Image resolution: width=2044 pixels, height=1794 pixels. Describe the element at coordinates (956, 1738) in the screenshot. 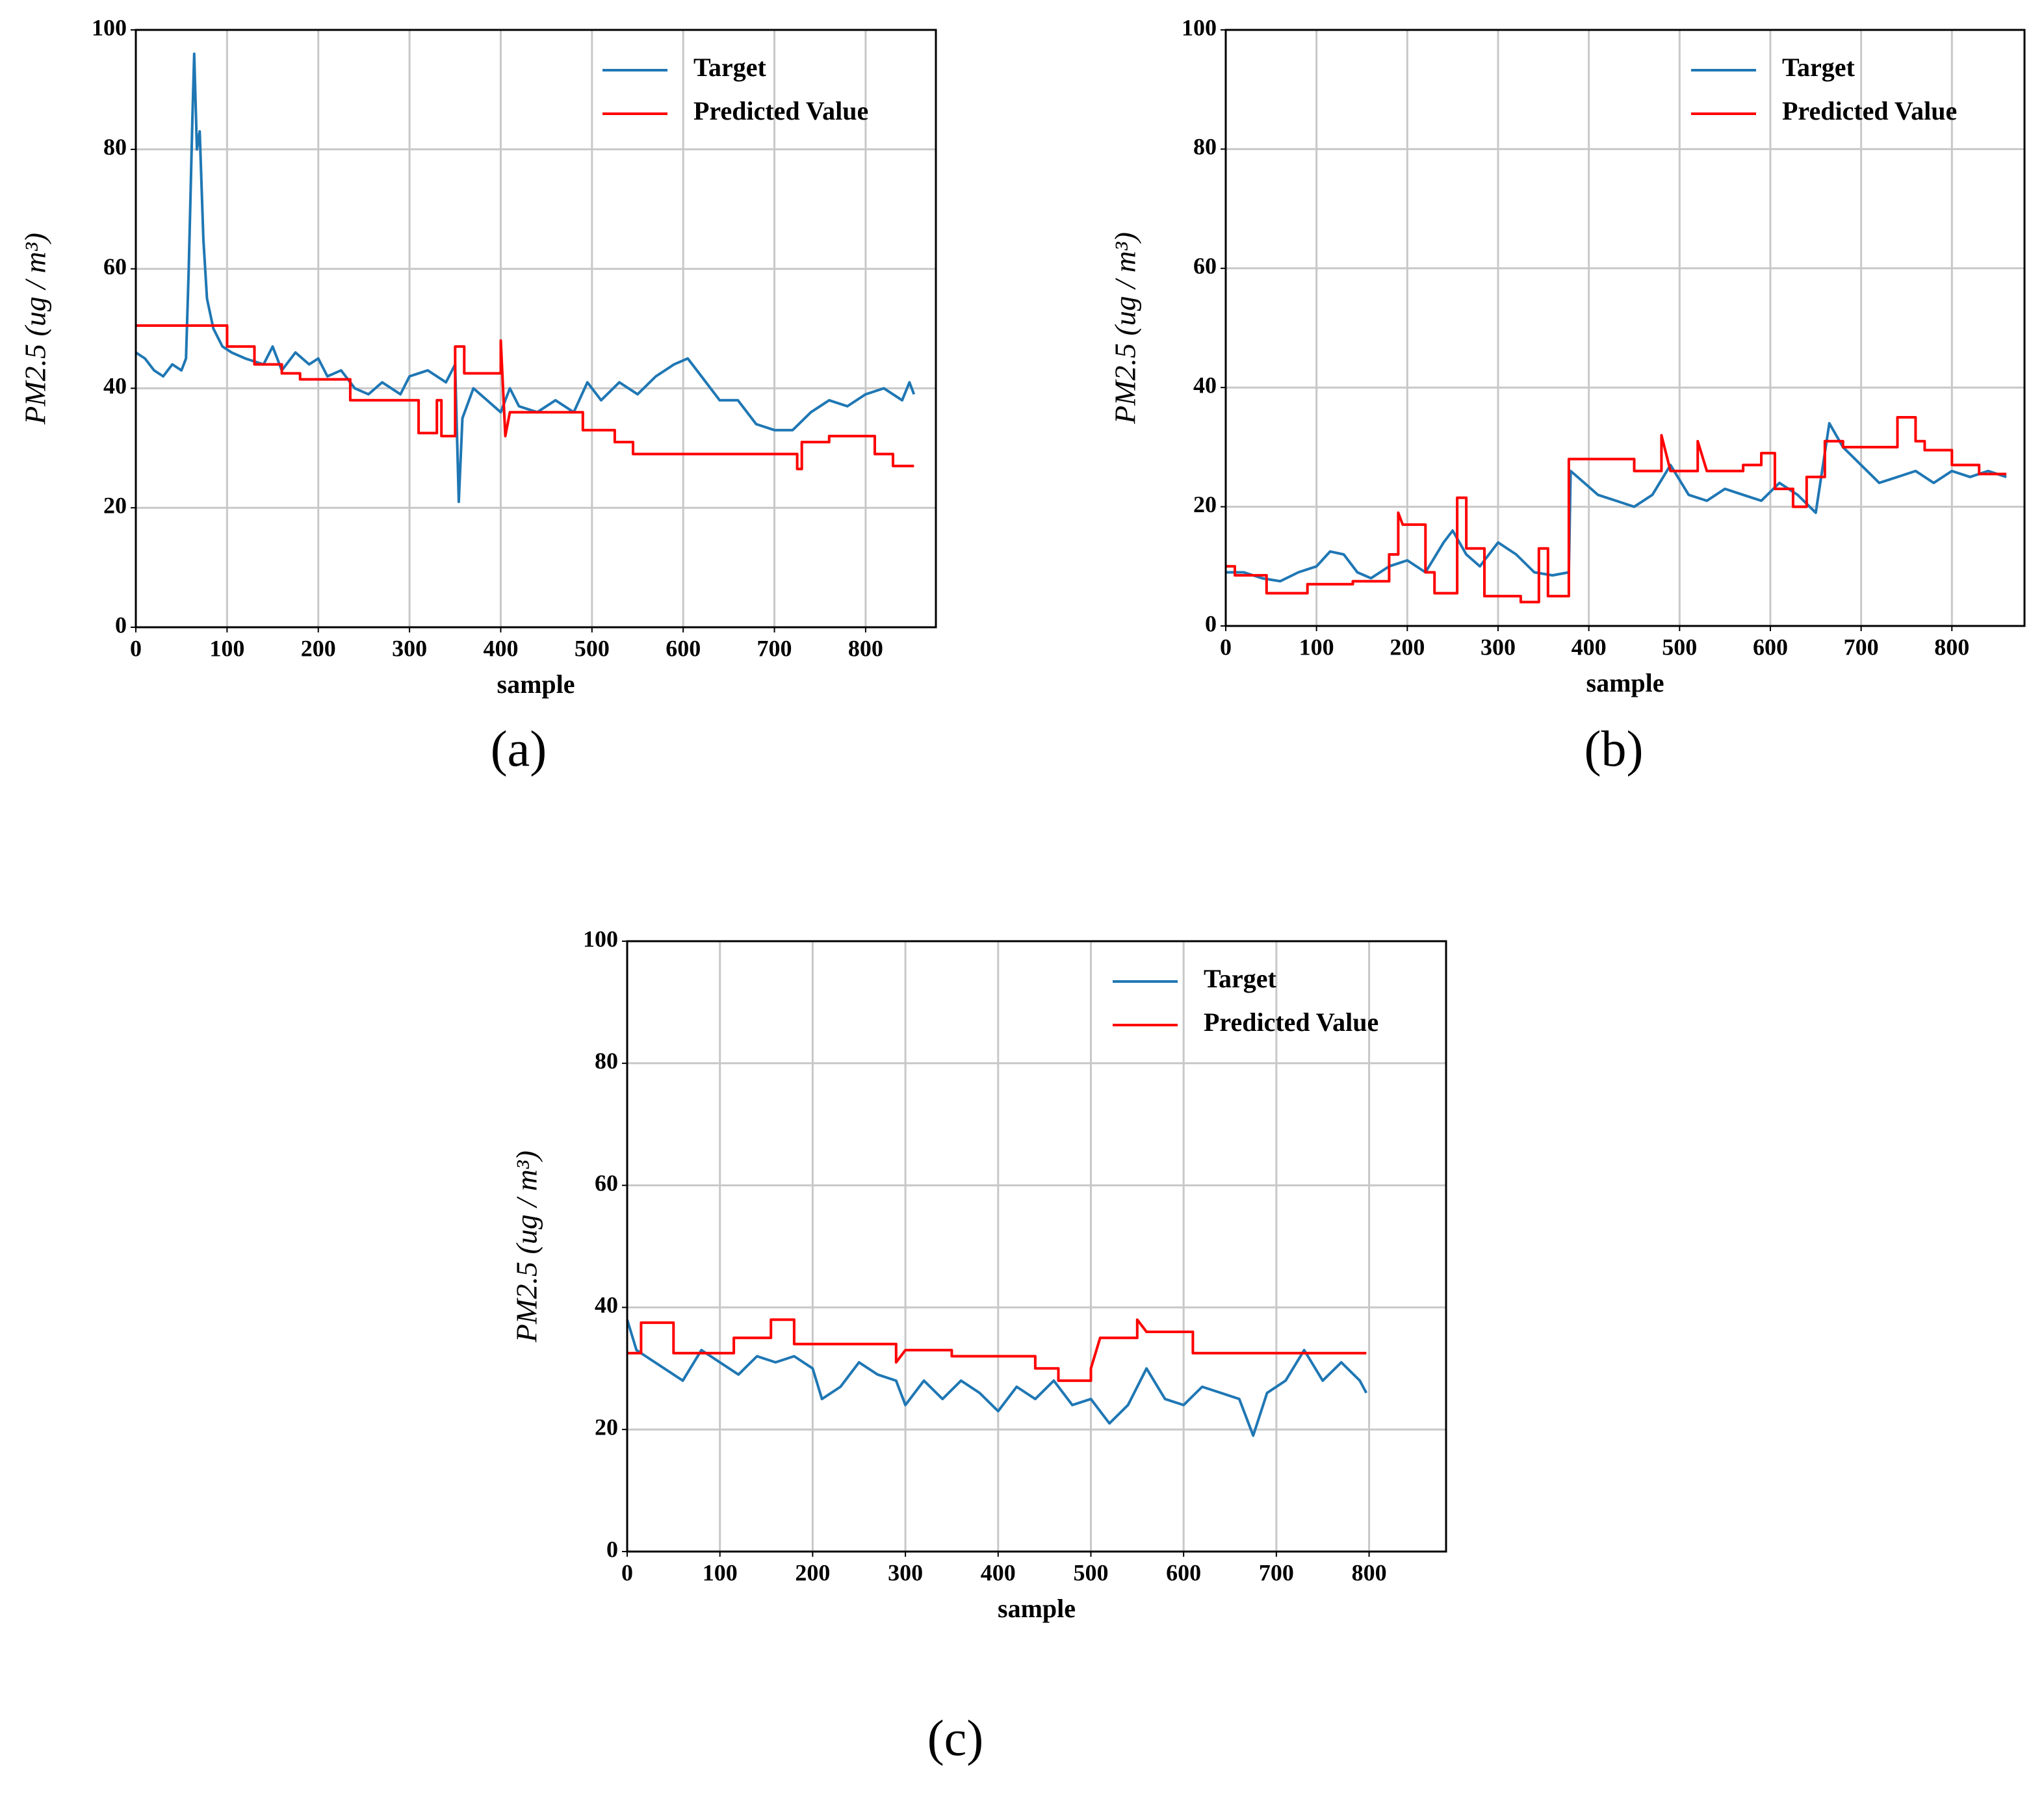

I see `caption: (c)` at that location.